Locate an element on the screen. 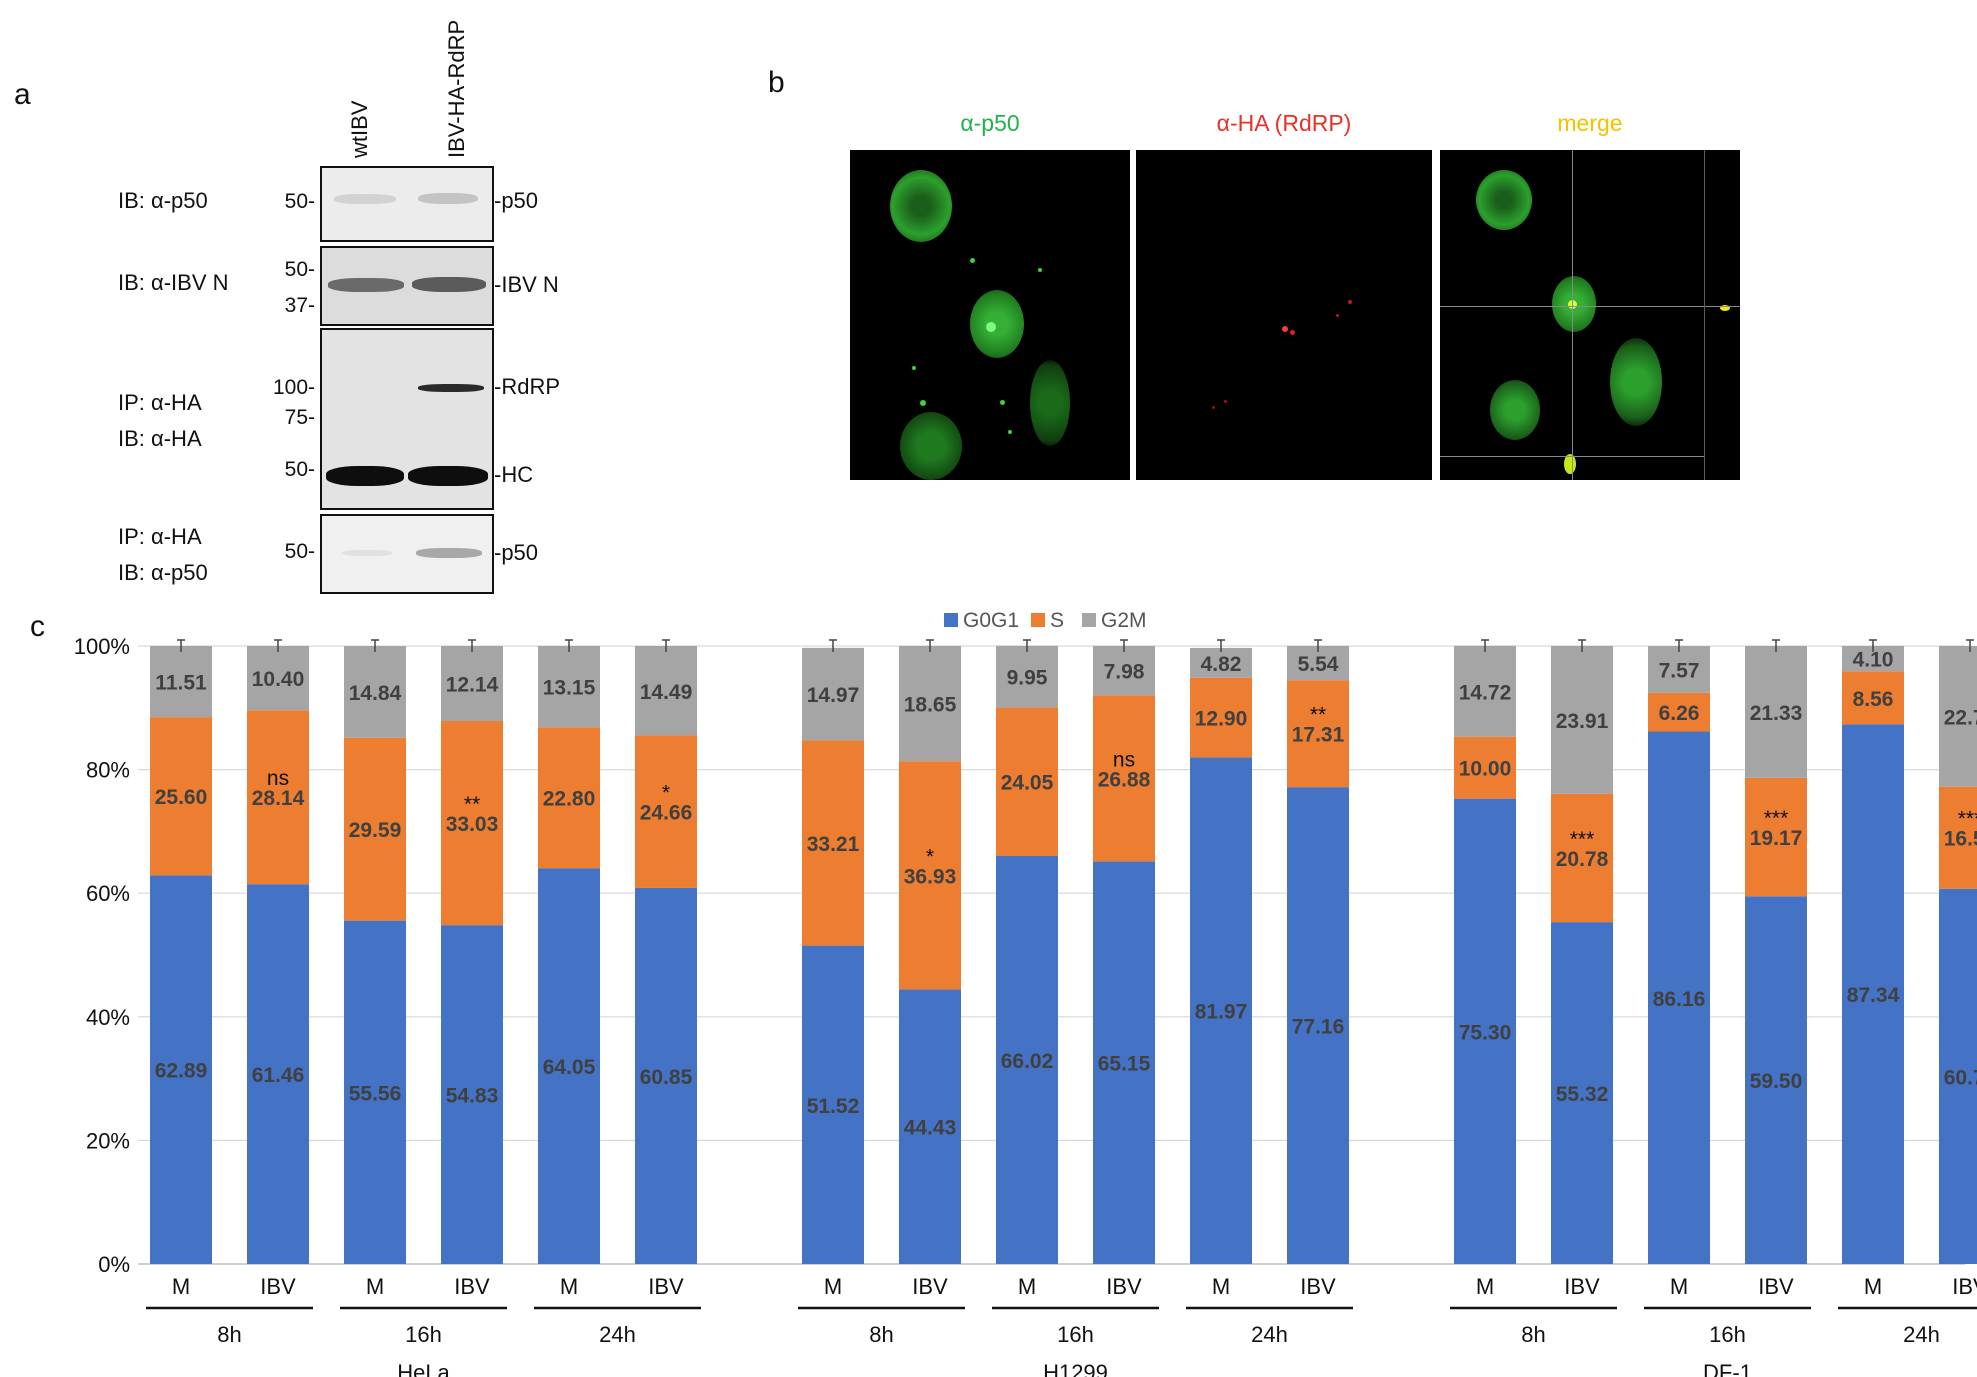  data-label-g0g1: 86.16 is located at coordinates (1679, 999).